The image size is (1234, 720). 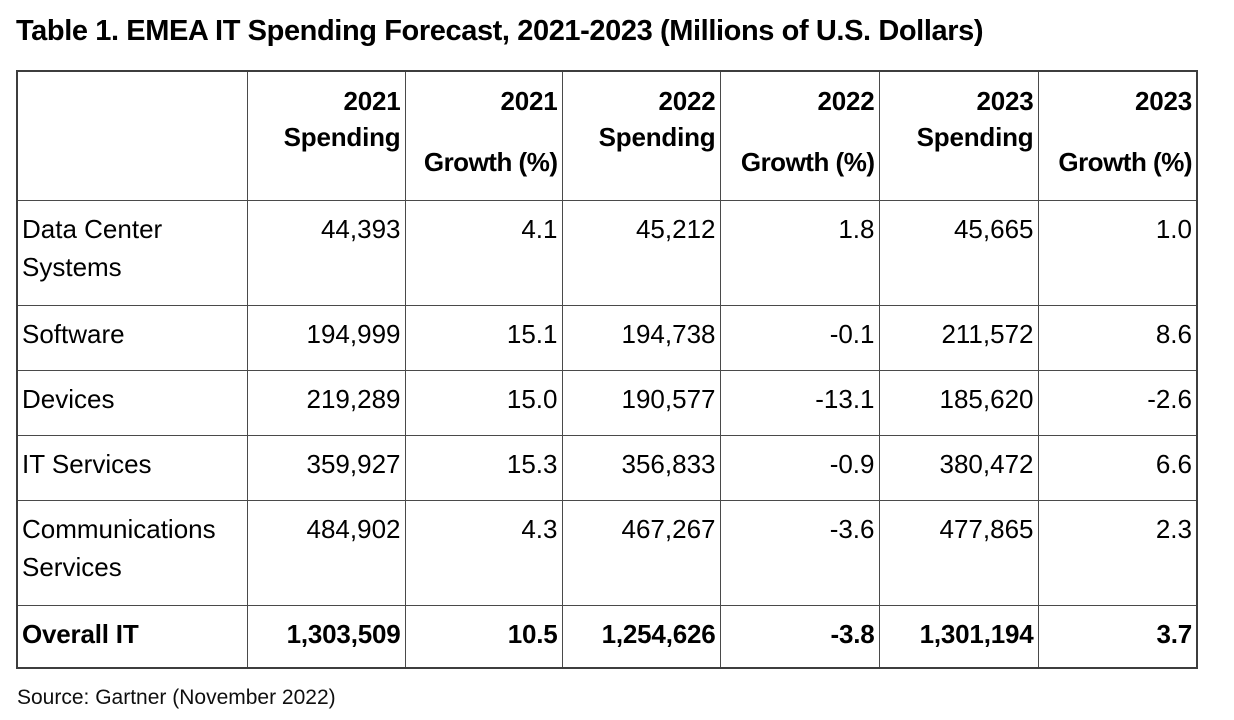 I want to click on cell-2021-spending: 359,927, so click(x=326, y=467).